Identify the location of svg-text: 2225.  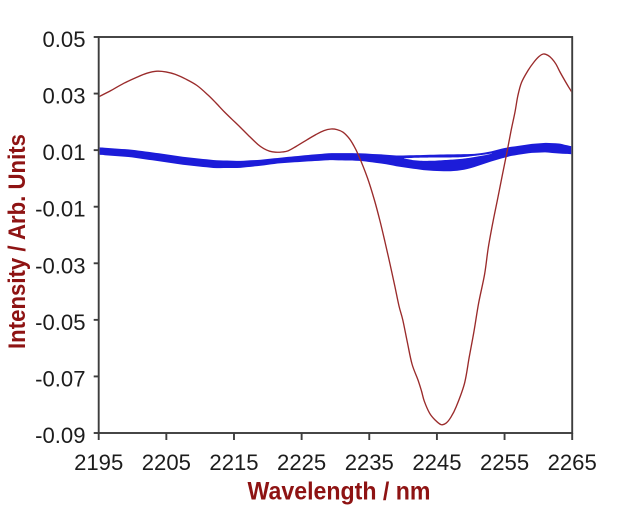
(301, 462).